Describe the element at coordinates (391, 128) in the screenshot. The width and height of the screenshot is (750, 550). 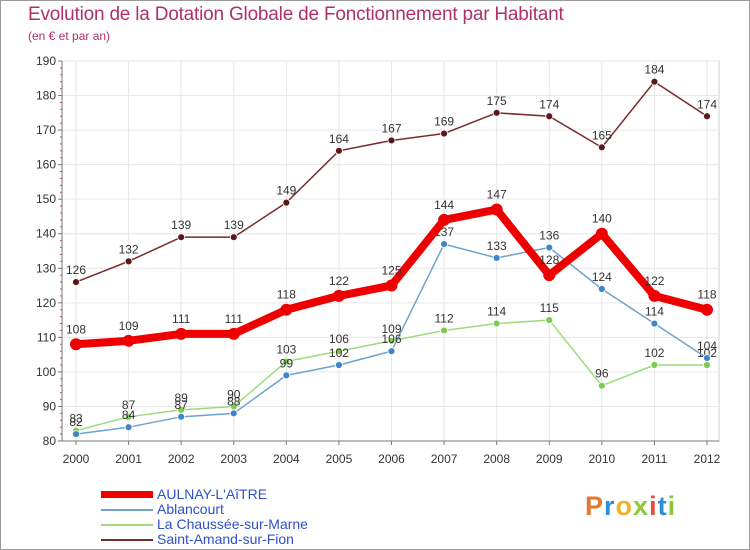
I see `data-label-saint-amand-sur-fion: 167` at that location.